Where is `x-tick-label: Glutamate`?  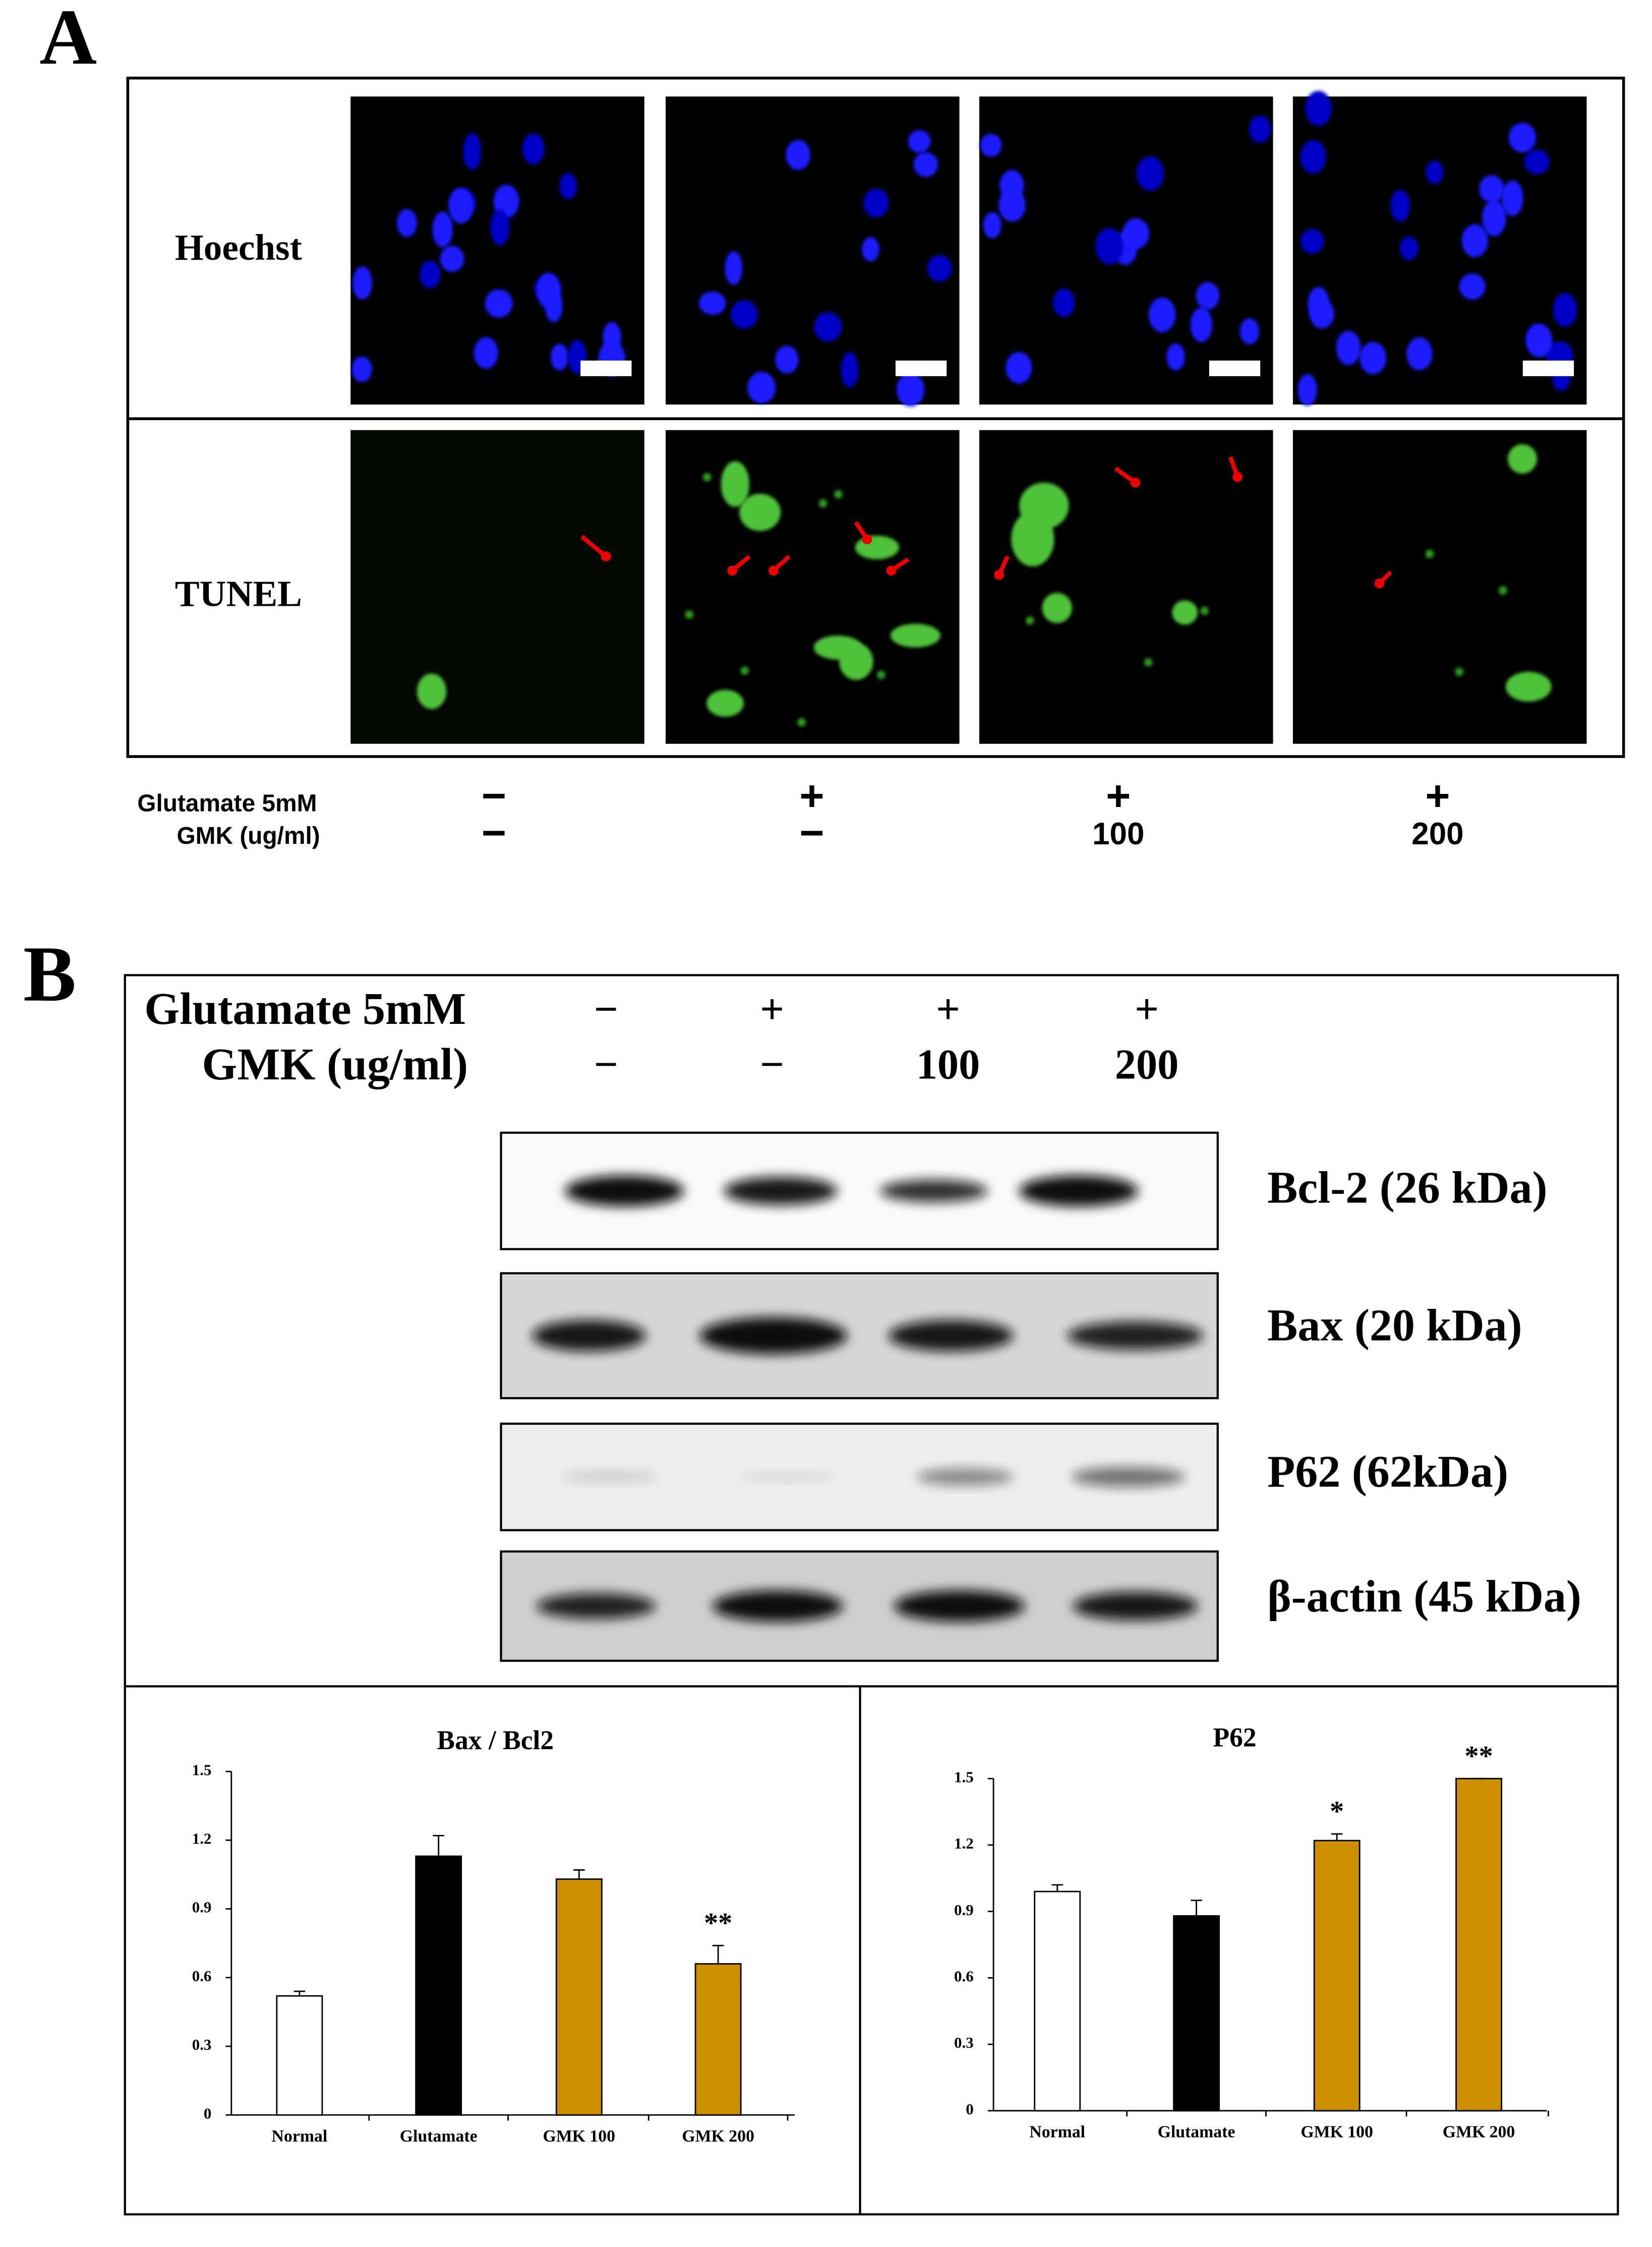
x-tick-label: Glutamate is located at coordinates (439, 2136).